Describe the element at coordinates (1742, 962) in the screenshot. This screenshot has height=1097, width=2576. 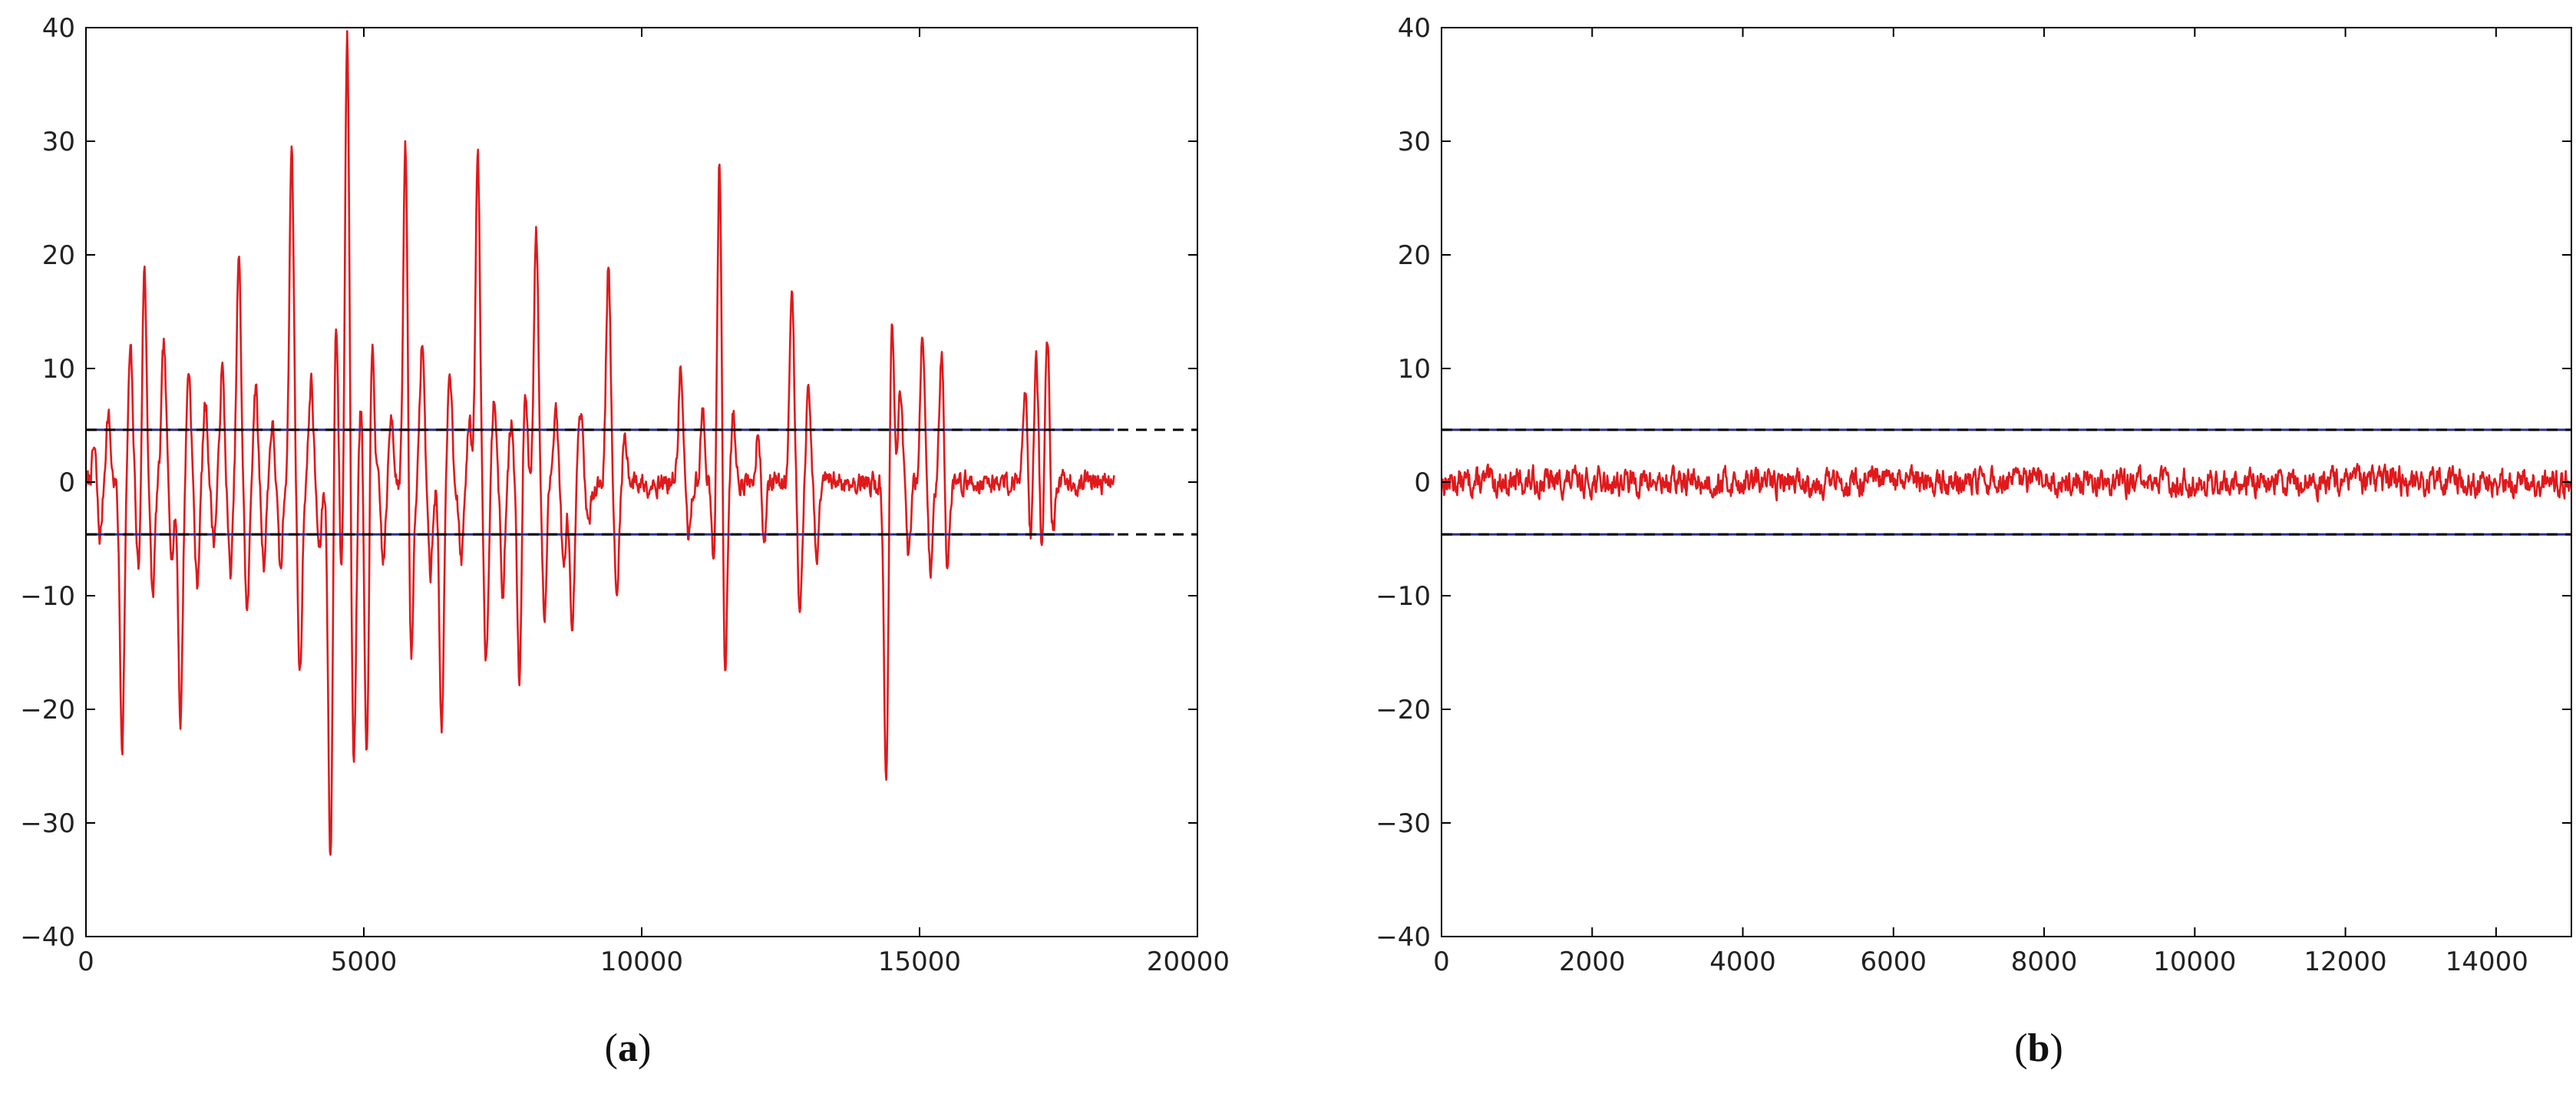
I see `x-tick-label: 4000` at that location.